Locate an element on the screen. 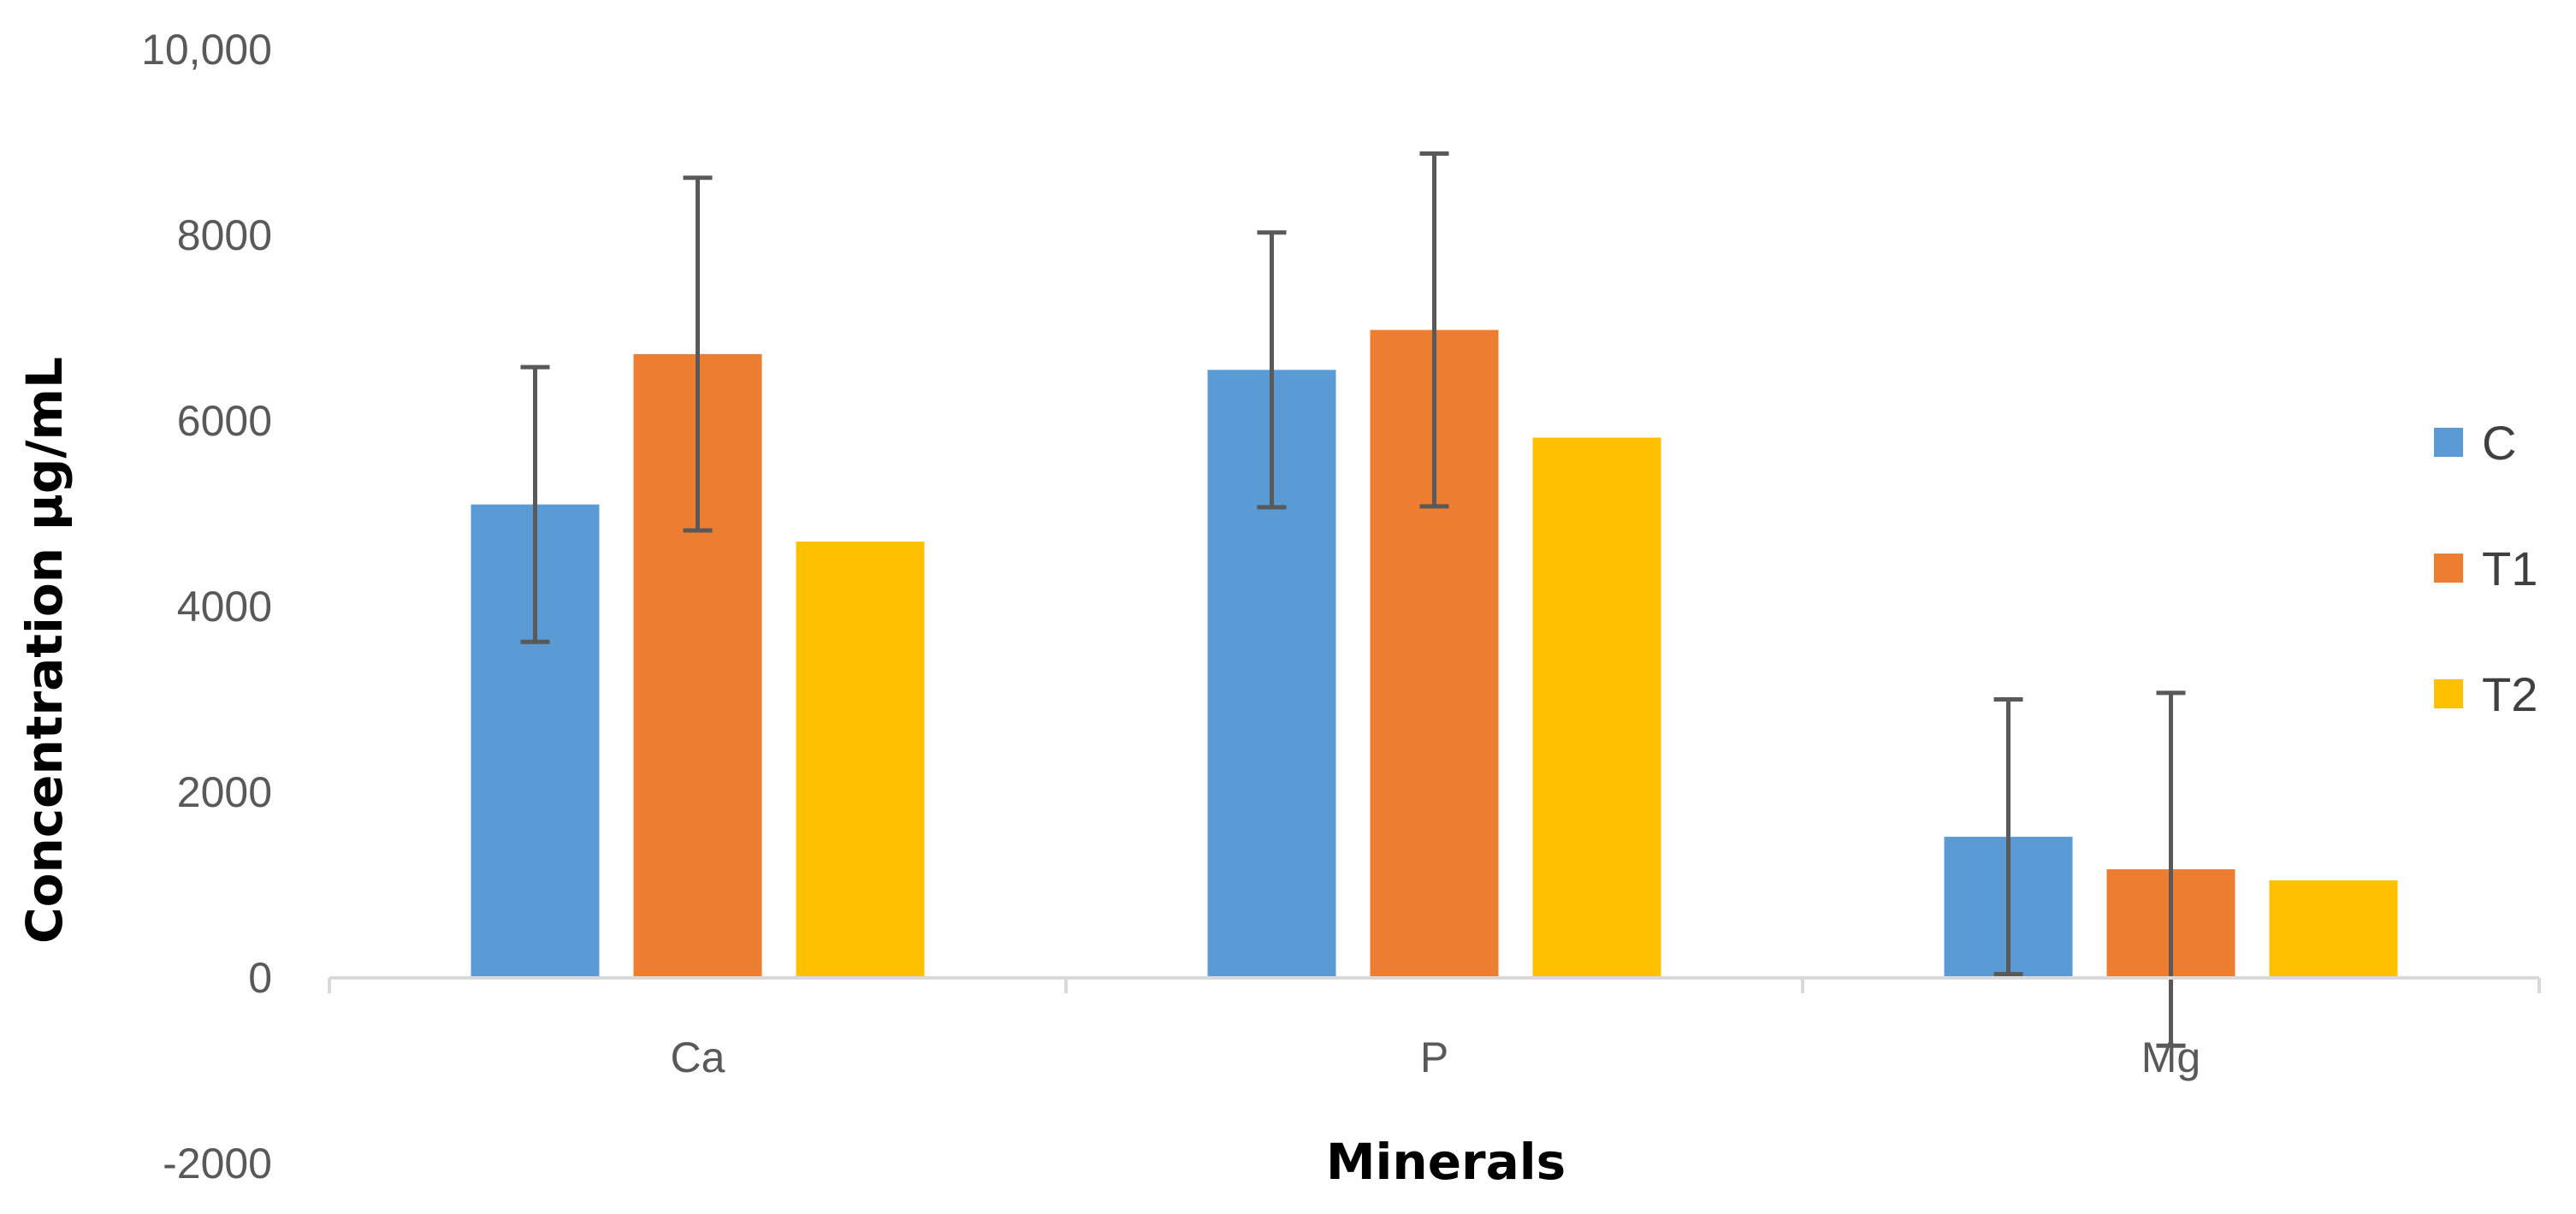 This screenshot has height=1214, width=2576. legend-label-c: C is located at coordinates (2499, 443).